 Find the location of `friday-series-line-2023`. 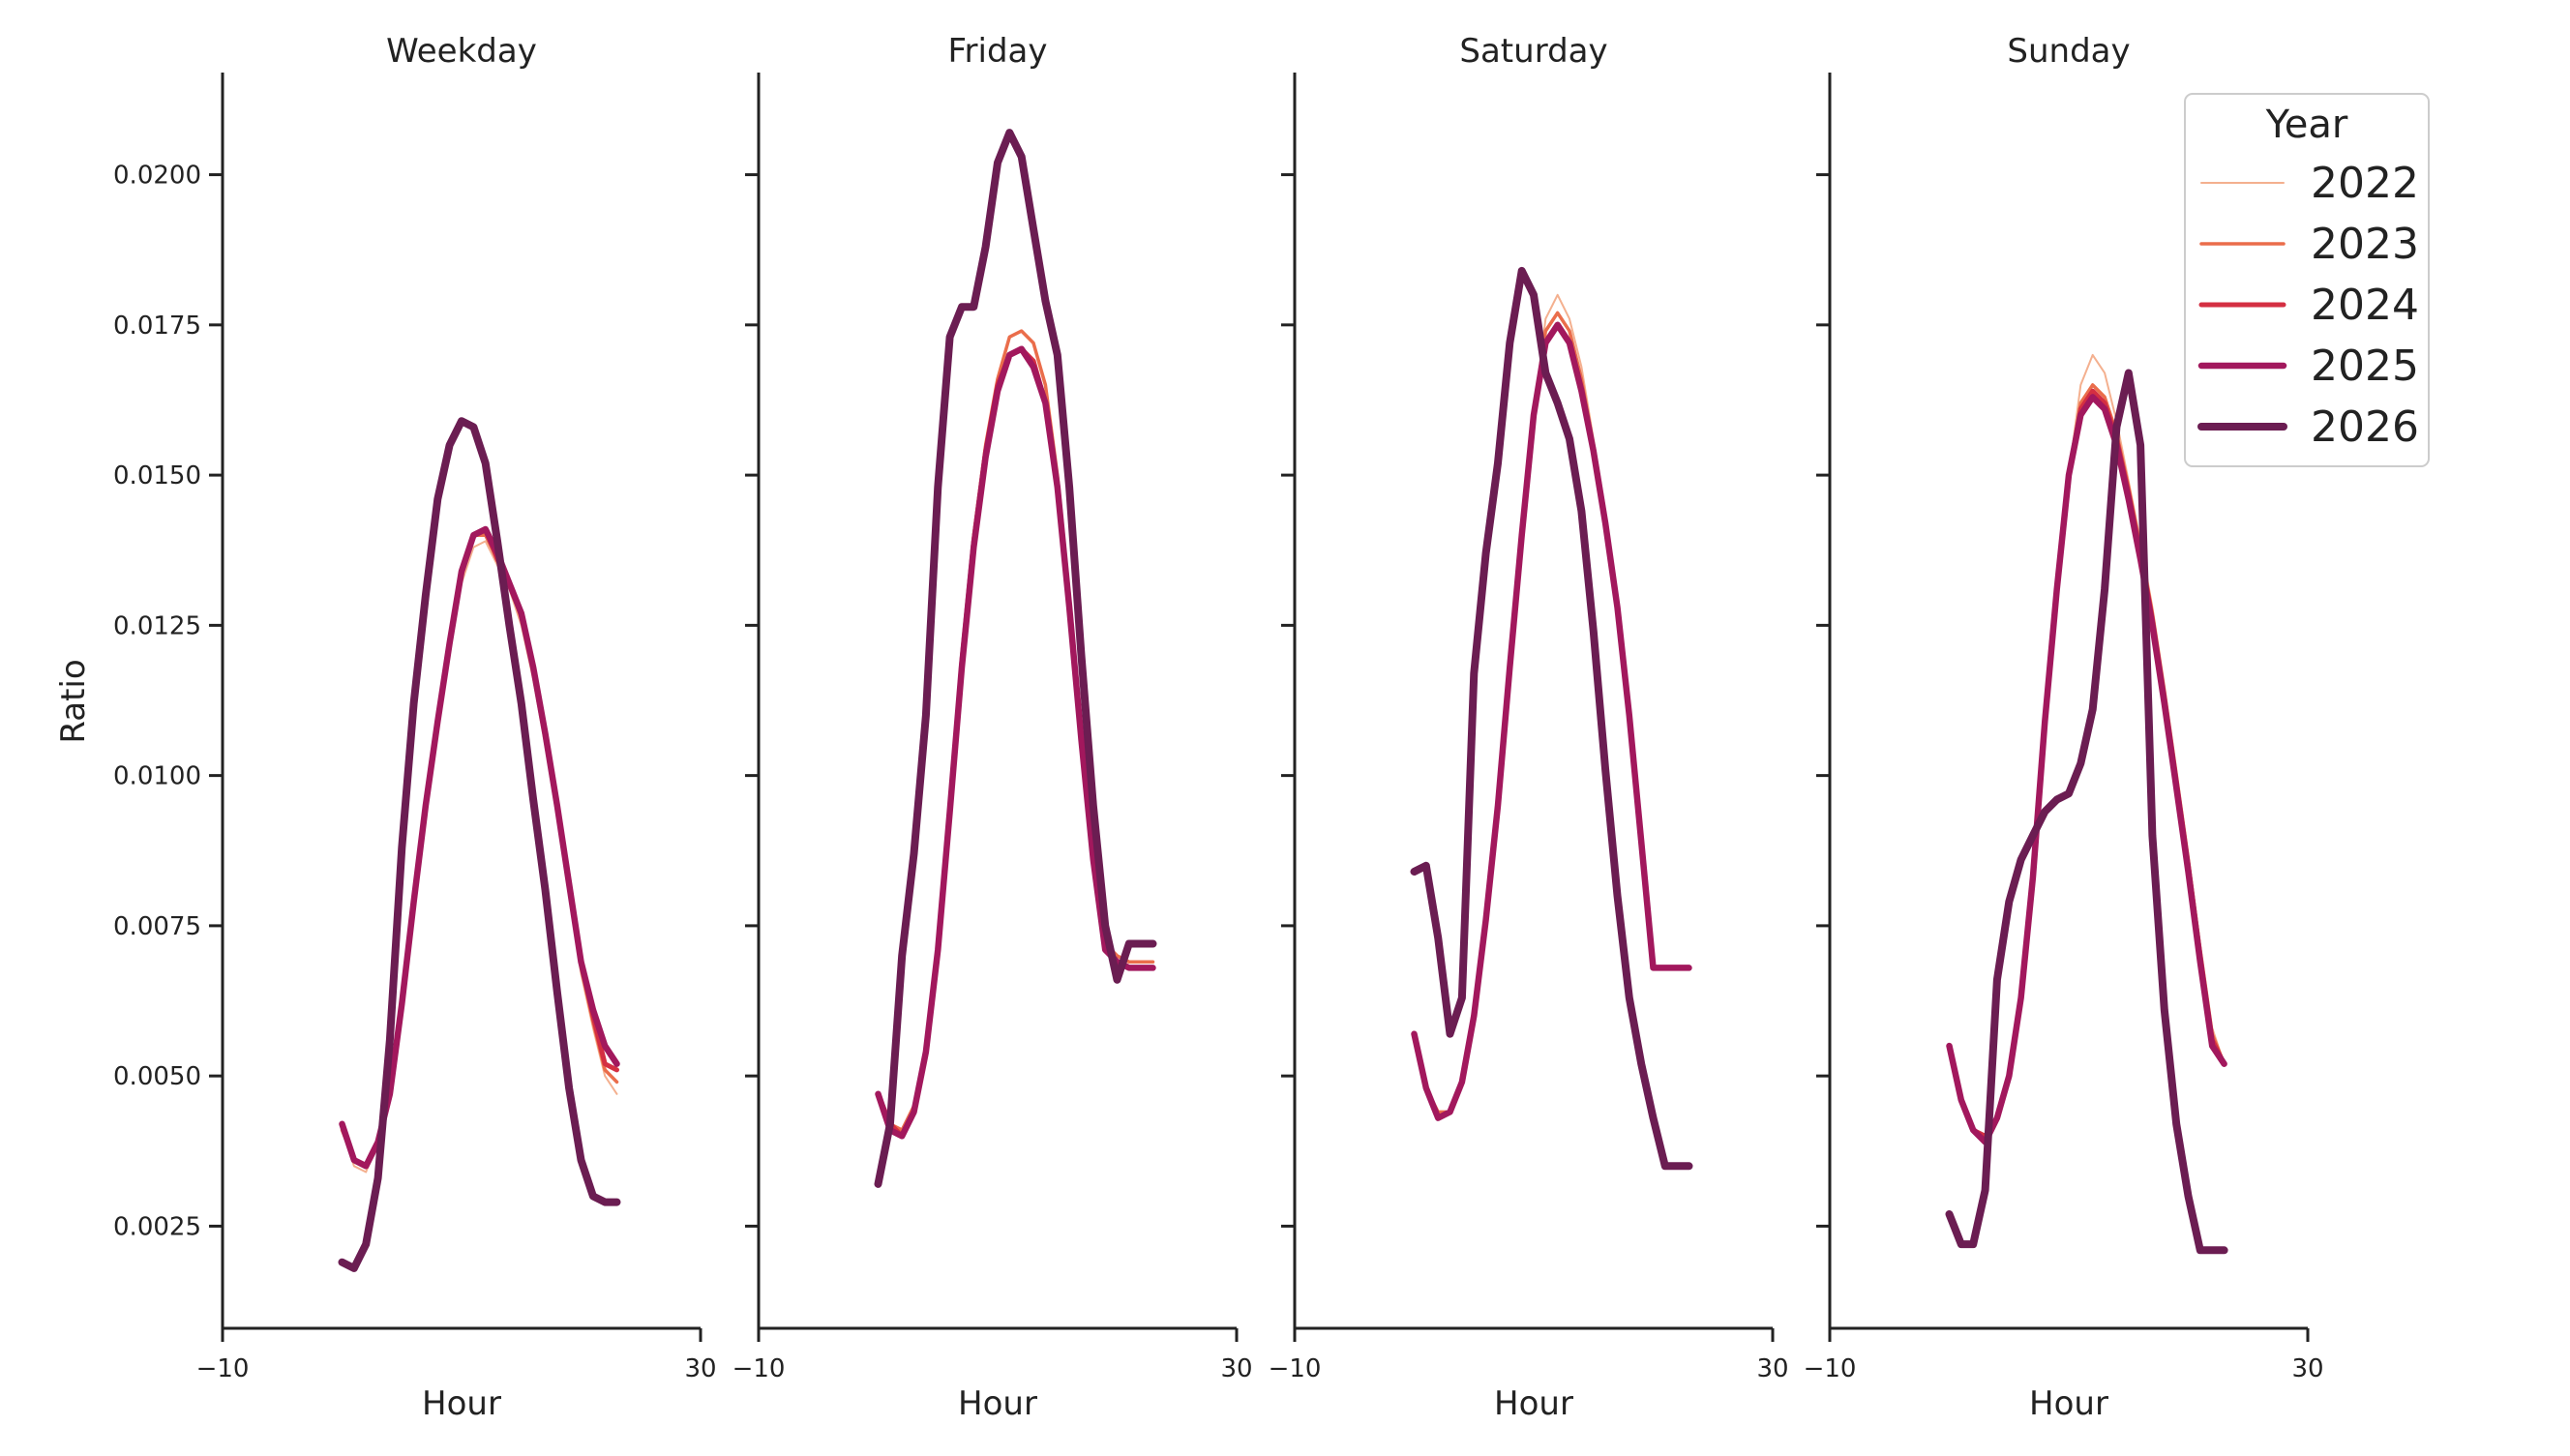

friday-series-line-2023 is located at coordinates (1016, 730).